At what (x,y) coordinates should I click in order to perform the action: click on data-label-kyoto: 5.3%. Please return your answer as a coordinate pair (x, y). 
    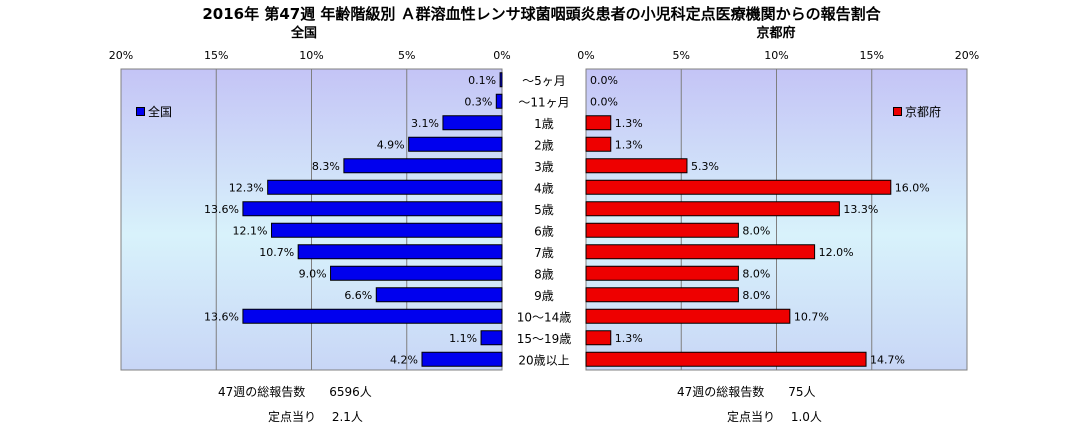
    Looking at the image, I should click on (705, 166).